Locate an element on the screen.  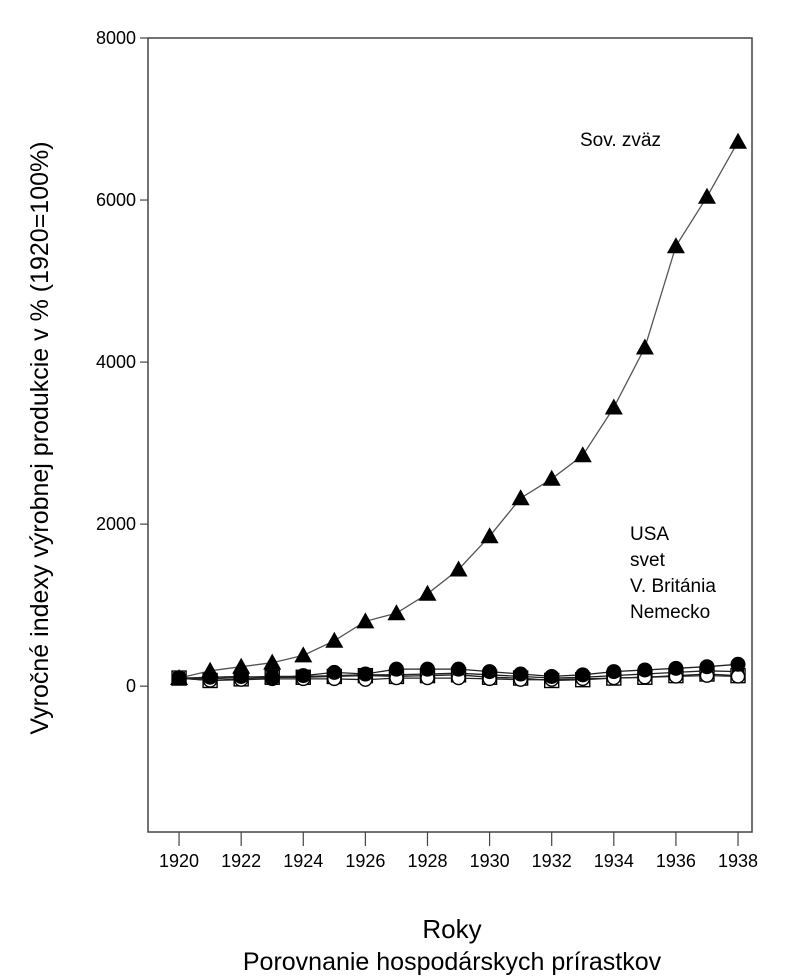
y-axis: 0 2000 4000 6000 8000 is located at coordinates (122, 362).